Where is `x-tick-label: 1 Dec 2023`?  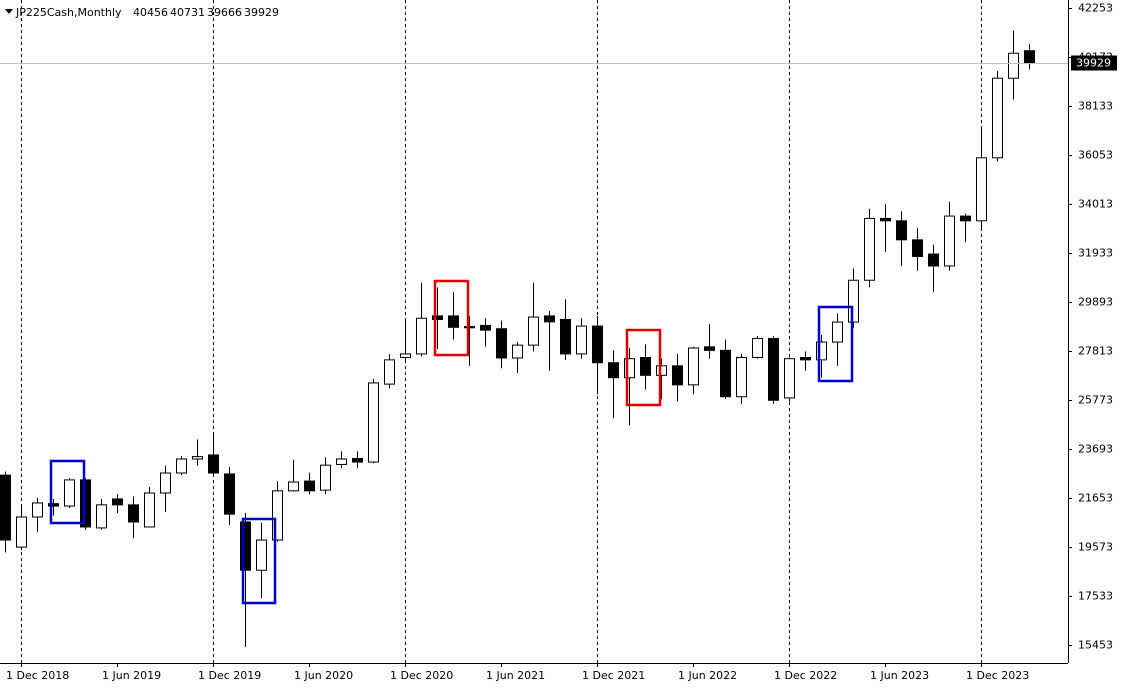
x-tick-label: 1 Dec 2023 is located at coordinates (997, 675).